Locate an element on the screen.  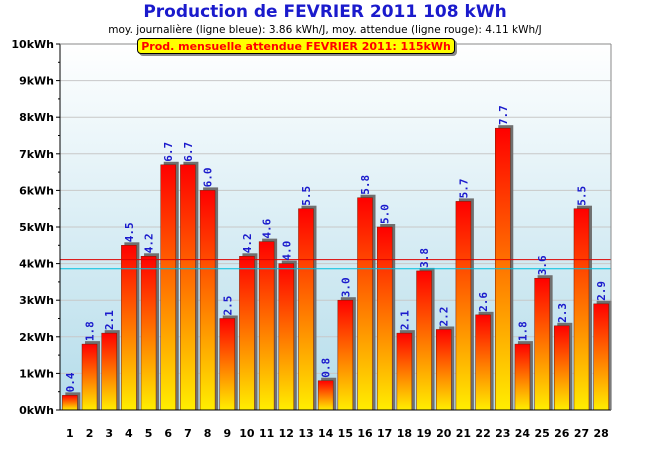
value-label: 5.0 is located at coordinates (385, 214).